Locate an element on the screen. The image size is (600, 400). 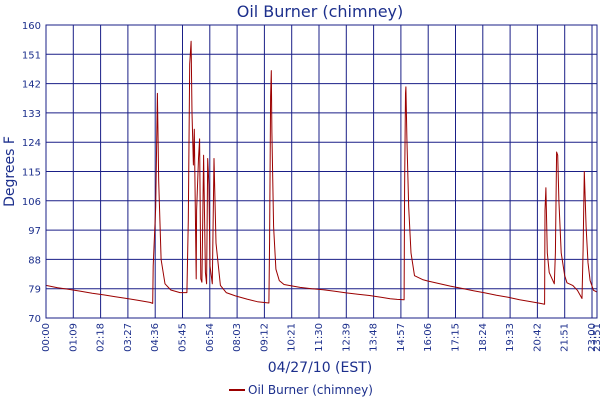
y-tick-label: 88 is located at coordinates (34, 260).